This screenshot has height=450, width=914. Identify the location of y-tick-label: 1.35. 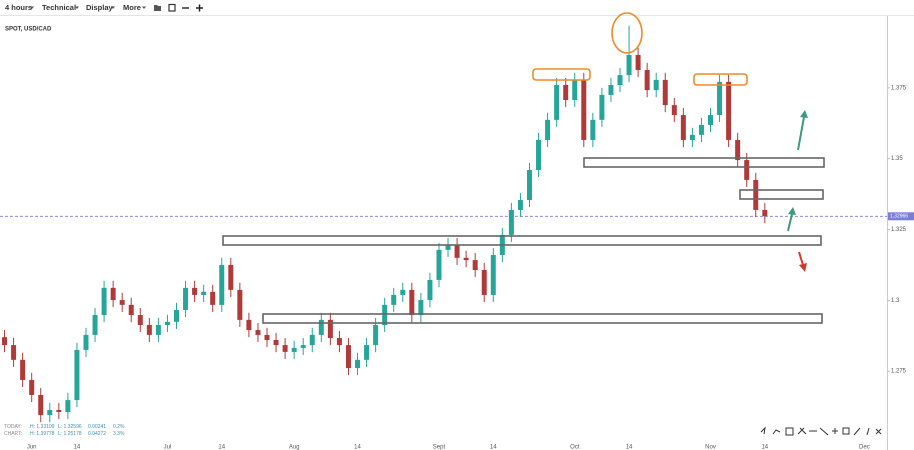
(897, 159).